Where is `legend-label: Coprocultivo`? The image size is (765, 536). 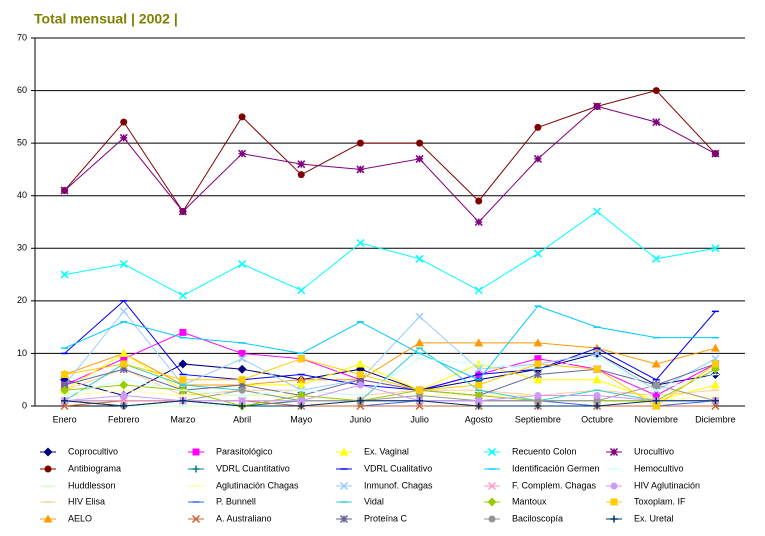
legend-label: Coprocultivo is located at coordinates (93, 451).